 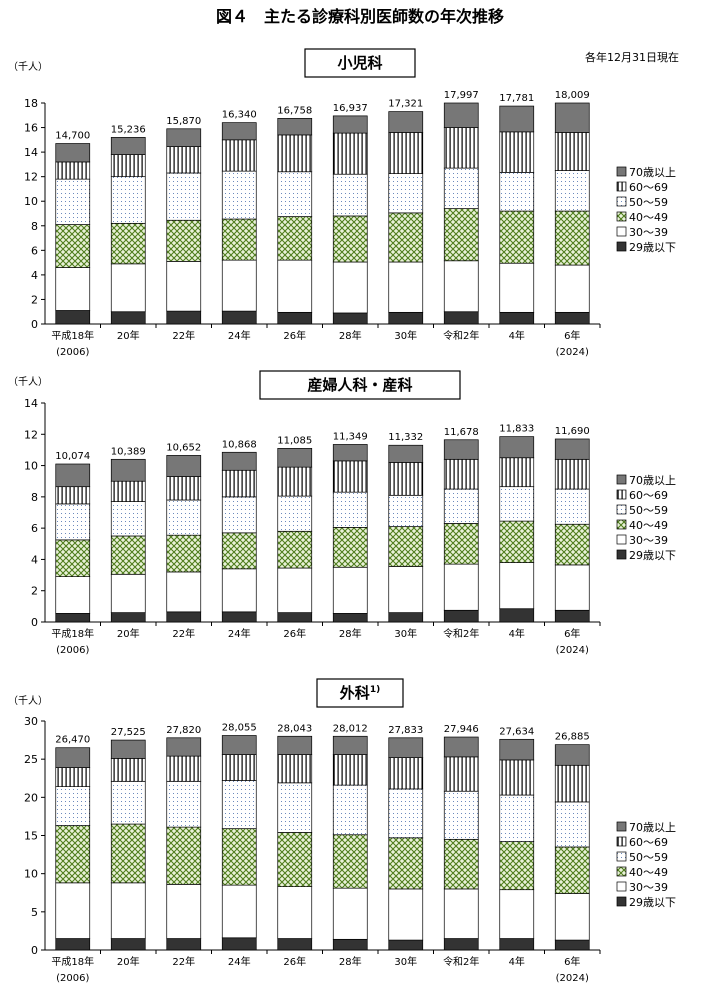 What do you see at coordinates (34, 591) in the screenshot?
I see `y-tick-label: 2` at bounding box center [34, 591].